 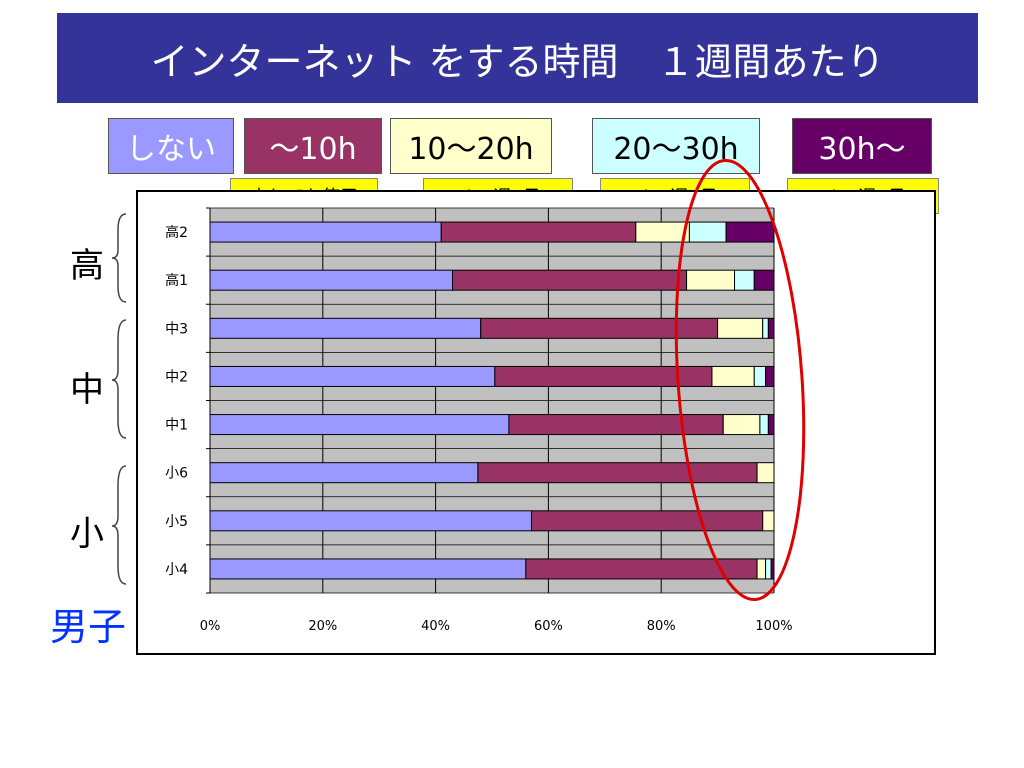 I want to click on gender-label: 男子, so click(x=88, y=627).